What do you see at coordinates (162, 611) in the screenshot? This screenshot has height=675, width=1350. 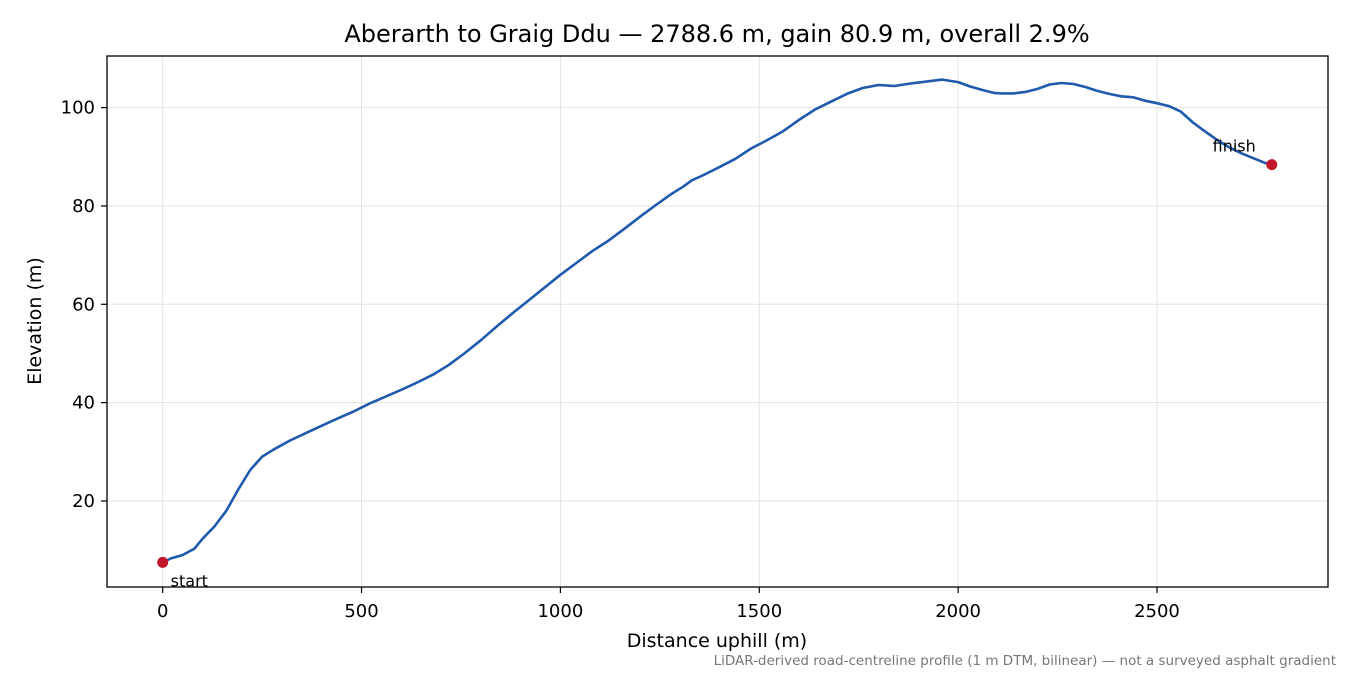 I see `x-tick-label: 0` at bounding box center [162, 611].